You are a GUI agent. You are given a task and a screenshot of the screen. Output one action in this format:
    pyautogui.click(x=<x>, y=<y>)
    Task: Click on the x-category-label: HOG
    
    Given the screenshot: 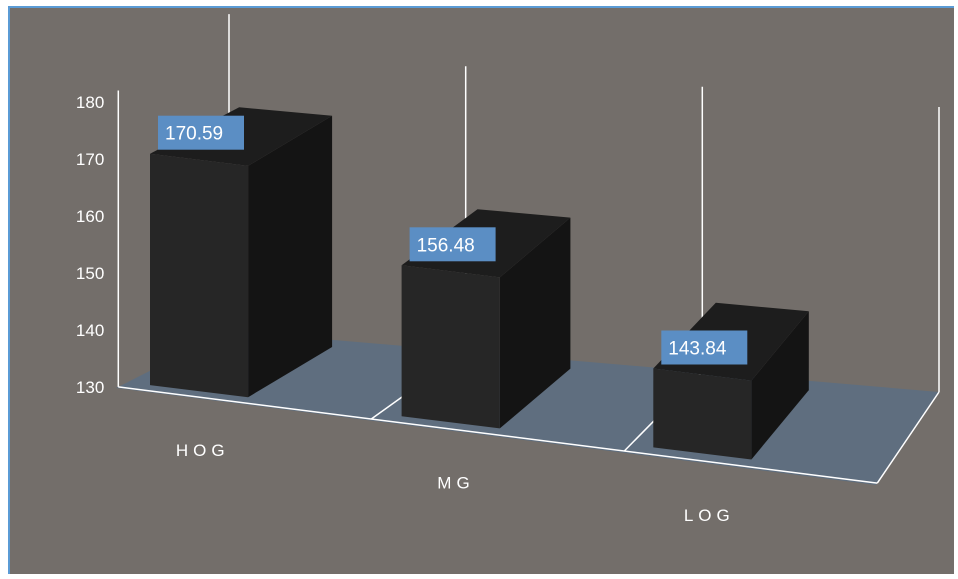 What is the action you would take?
    pyautogui.click(x=203, y=450)
    